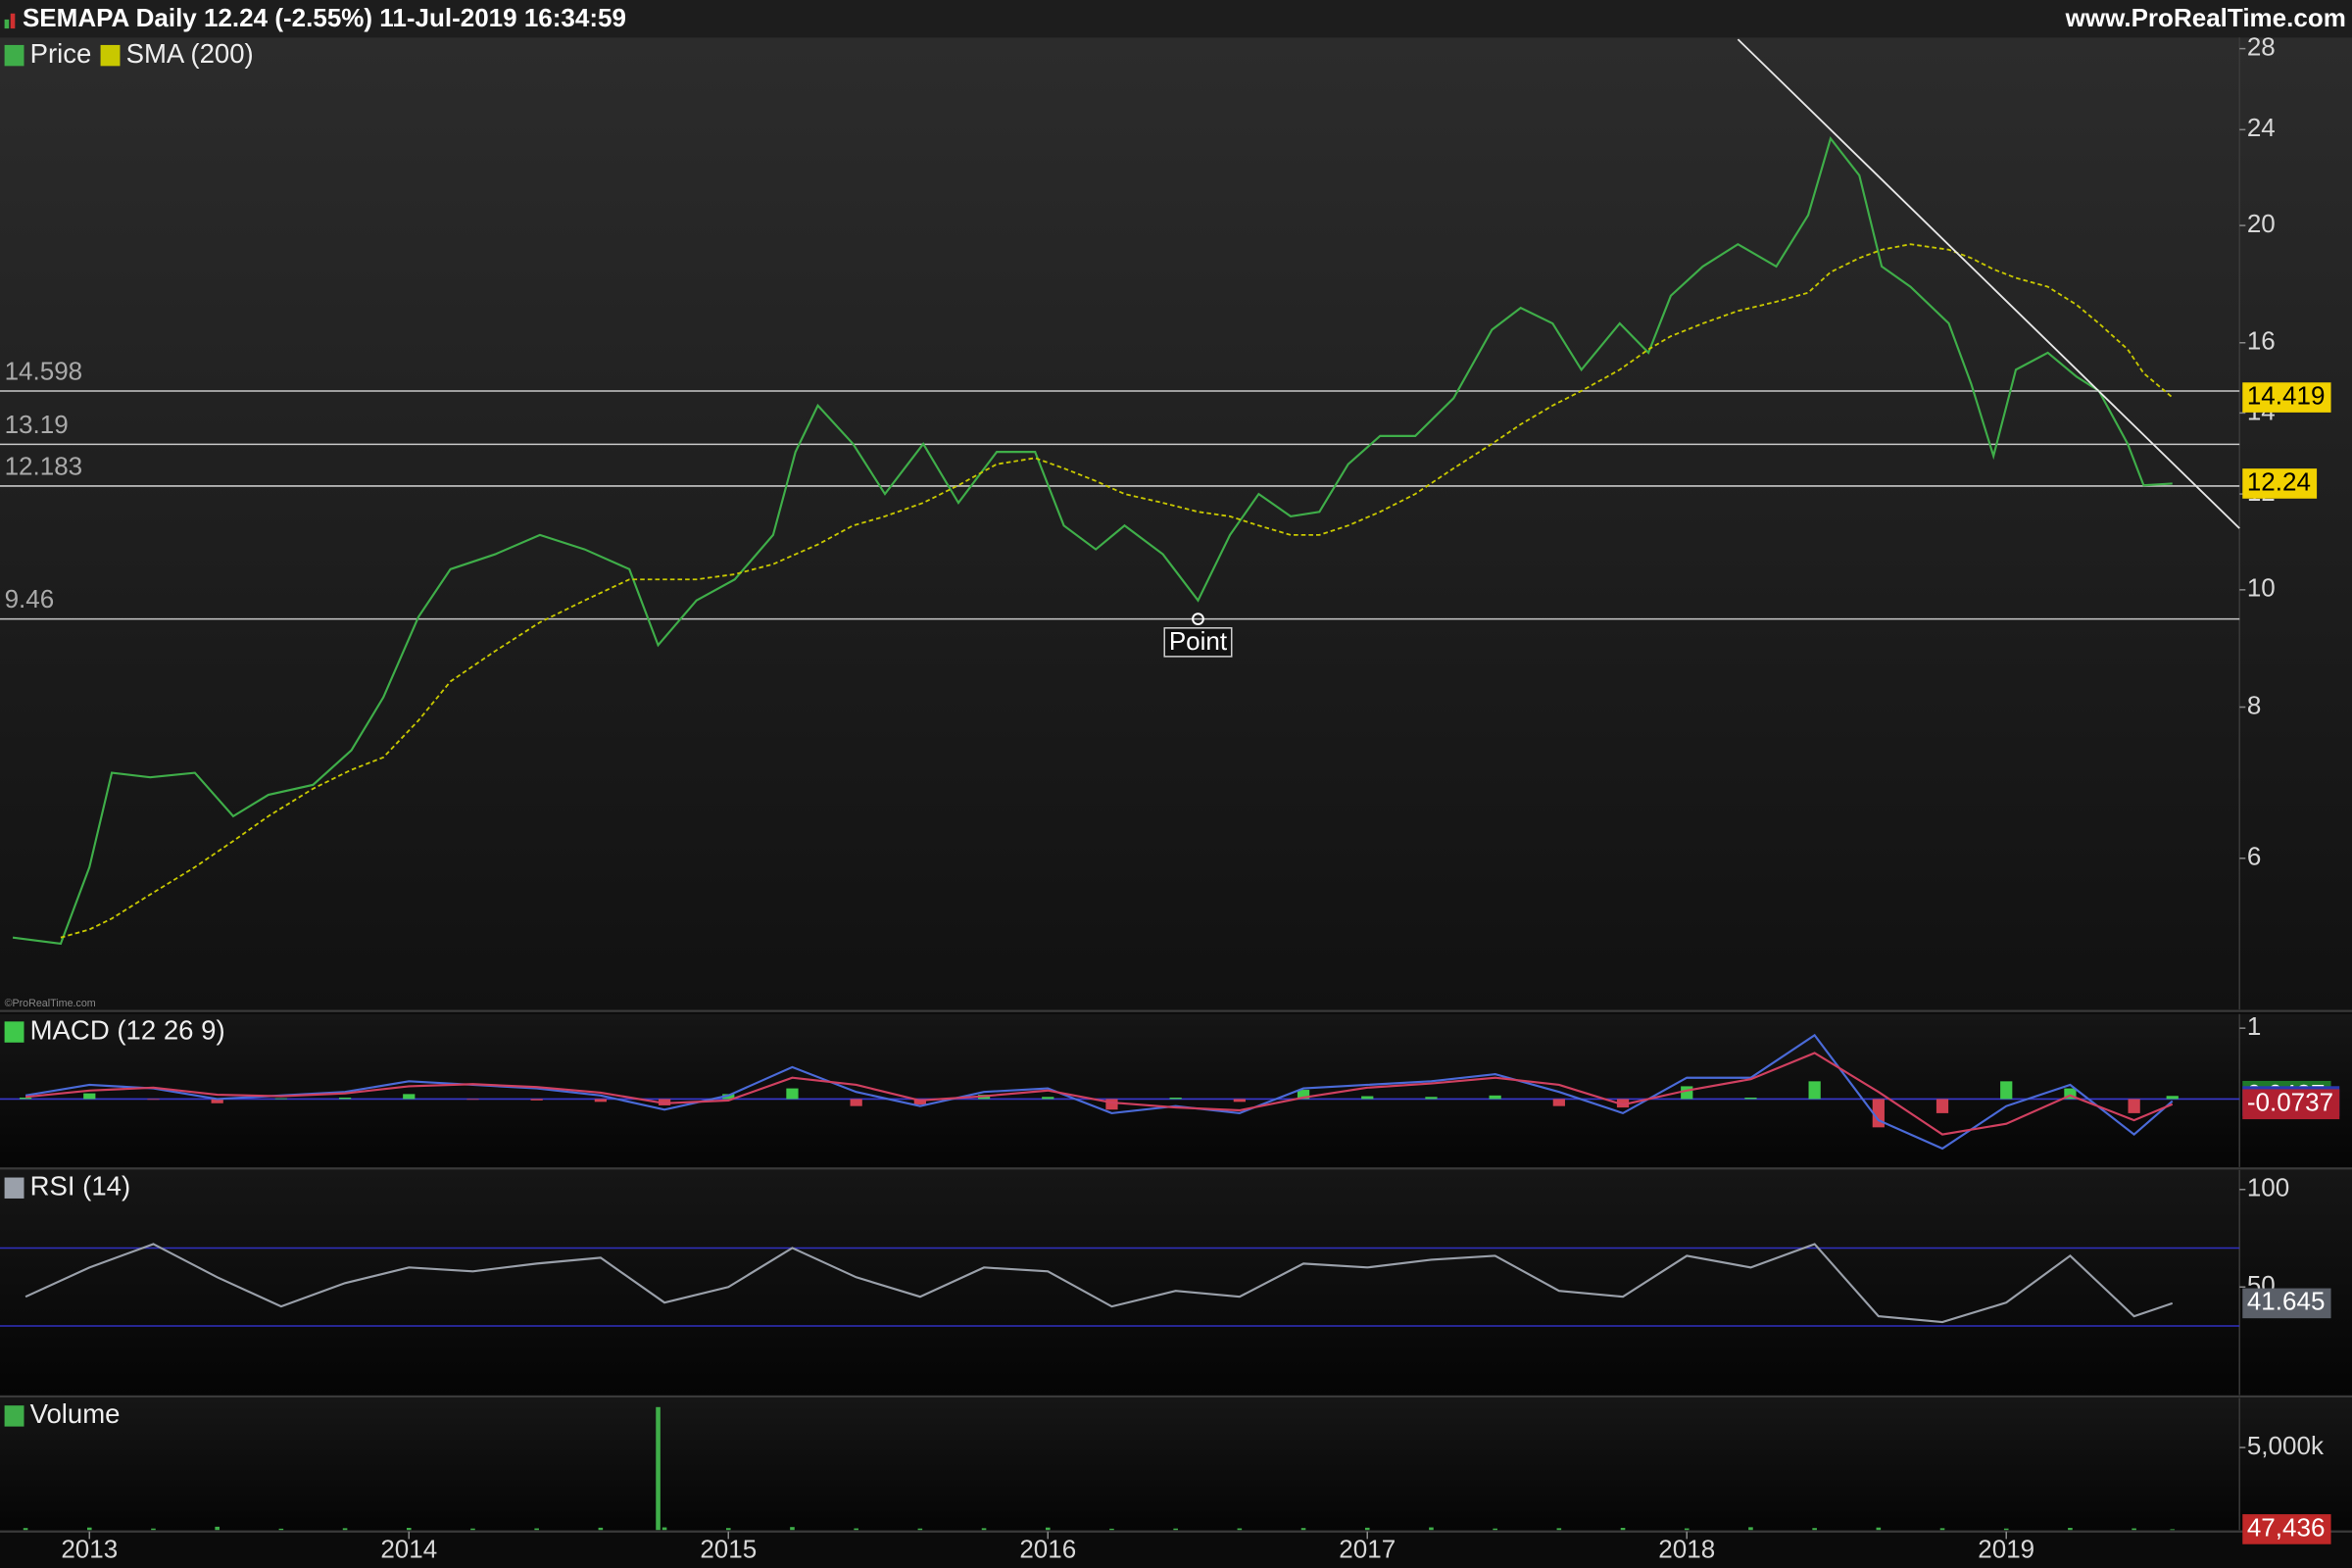  I want to click on y-tick-label: 20, so click(2261, 223).